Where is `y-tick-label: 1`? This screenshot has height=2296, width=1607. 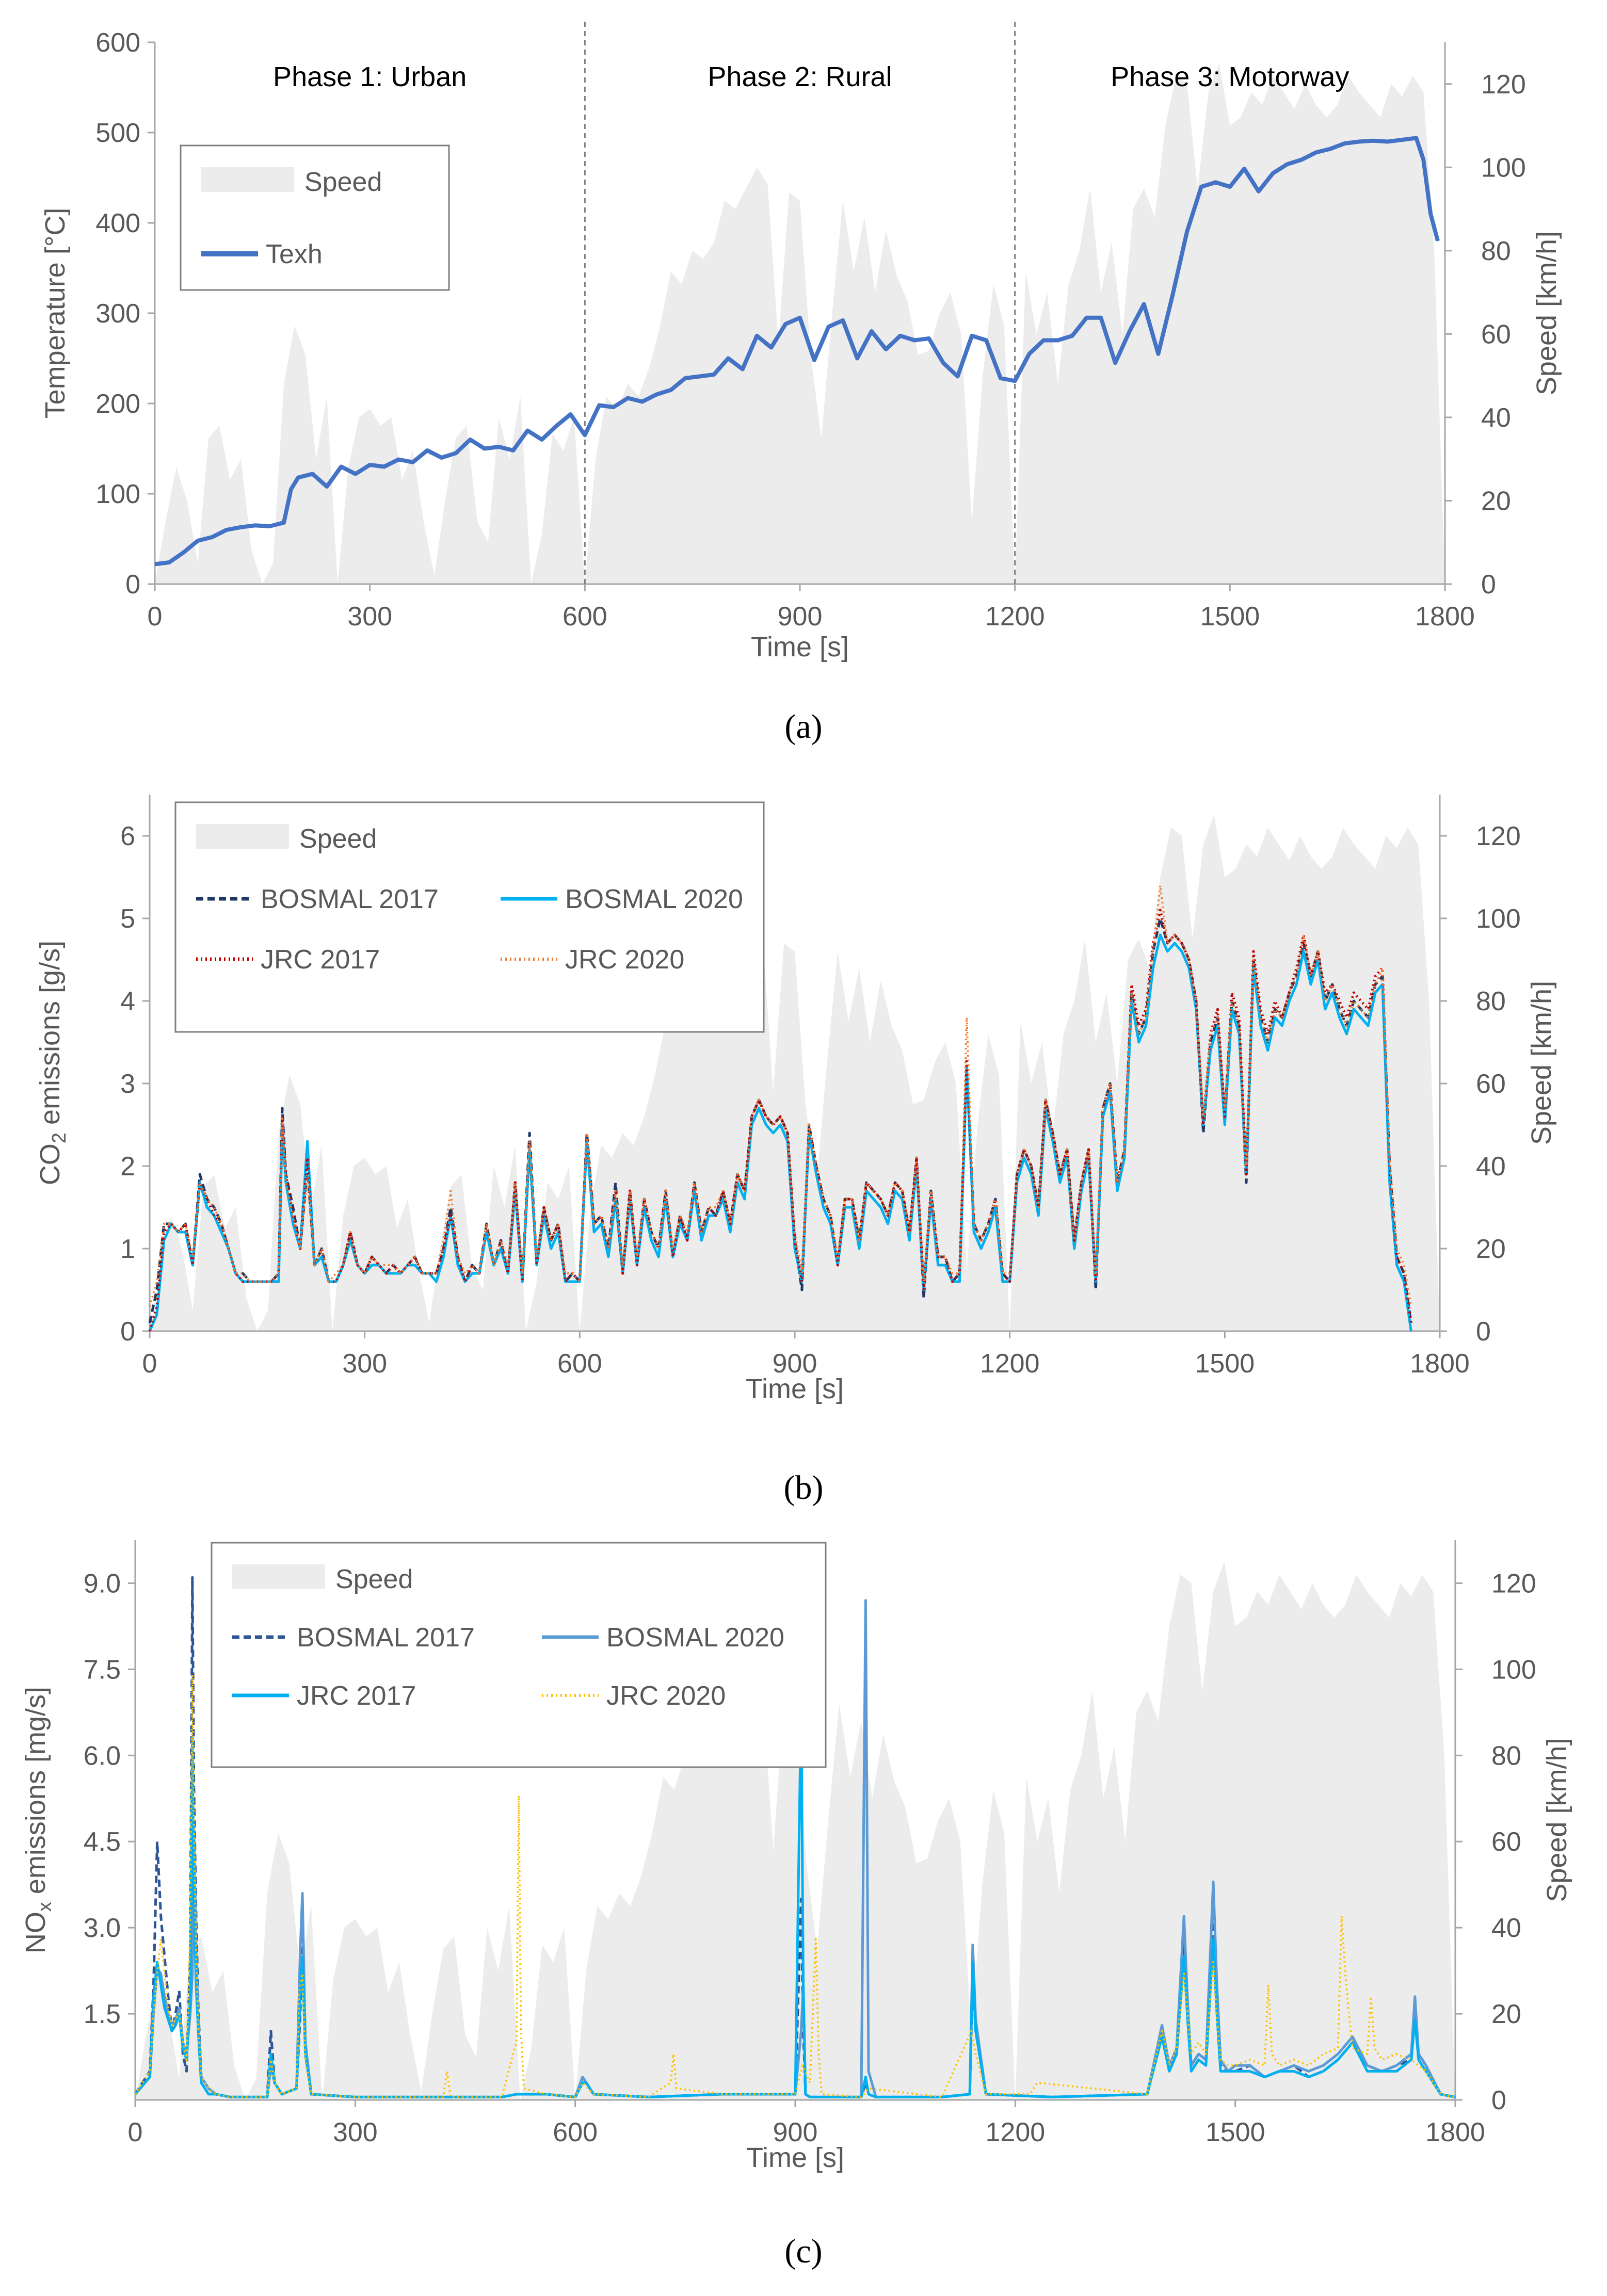
y-tick-label: 1 is located at coordinates (127, 1249).